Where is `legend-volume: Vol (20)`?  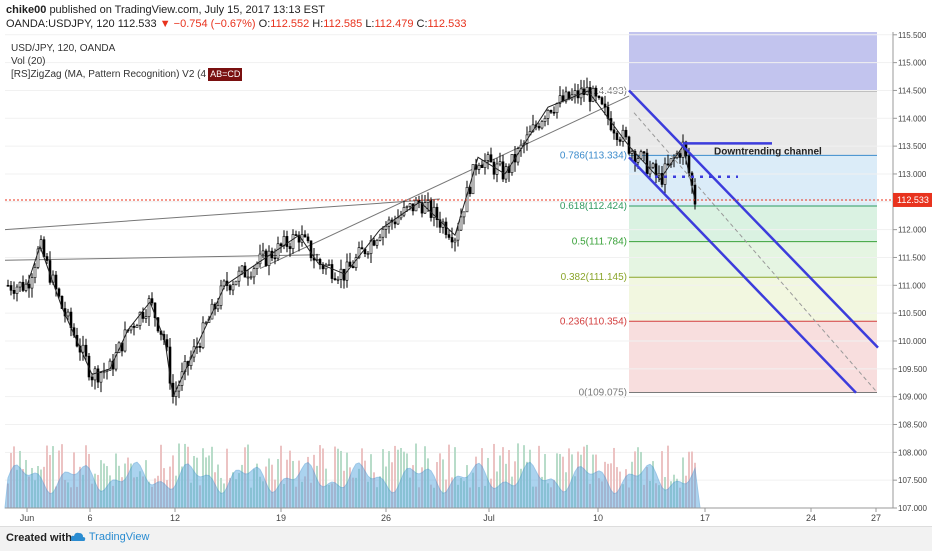 legend-volume: Vol (20) is located at coordinates (28, 61).